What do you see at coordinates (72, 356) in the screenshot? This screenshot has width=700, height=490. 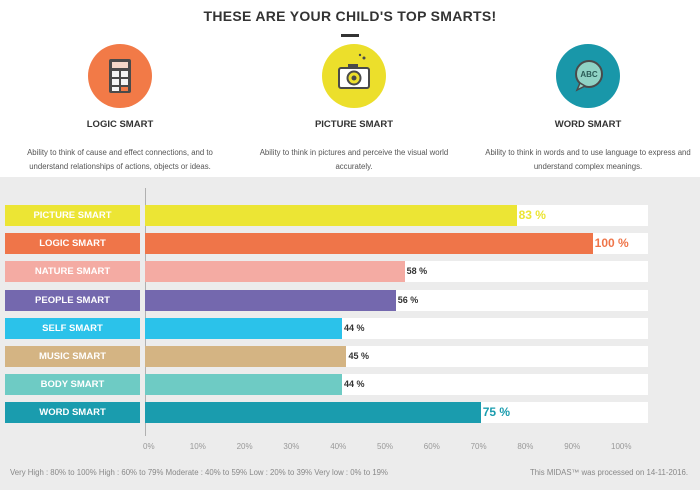 I see `bar-category-label: MUSIC SMART` at bounding box center [72, 356].